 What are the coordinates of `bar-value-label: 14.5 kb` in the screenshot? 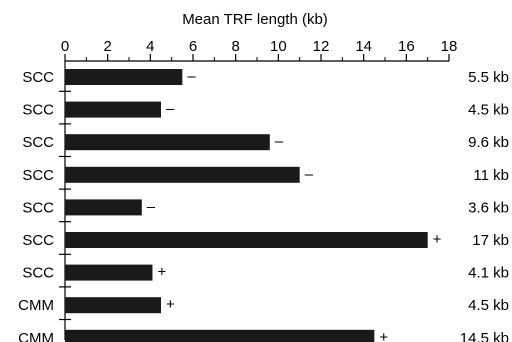 It's located at (484, 336).